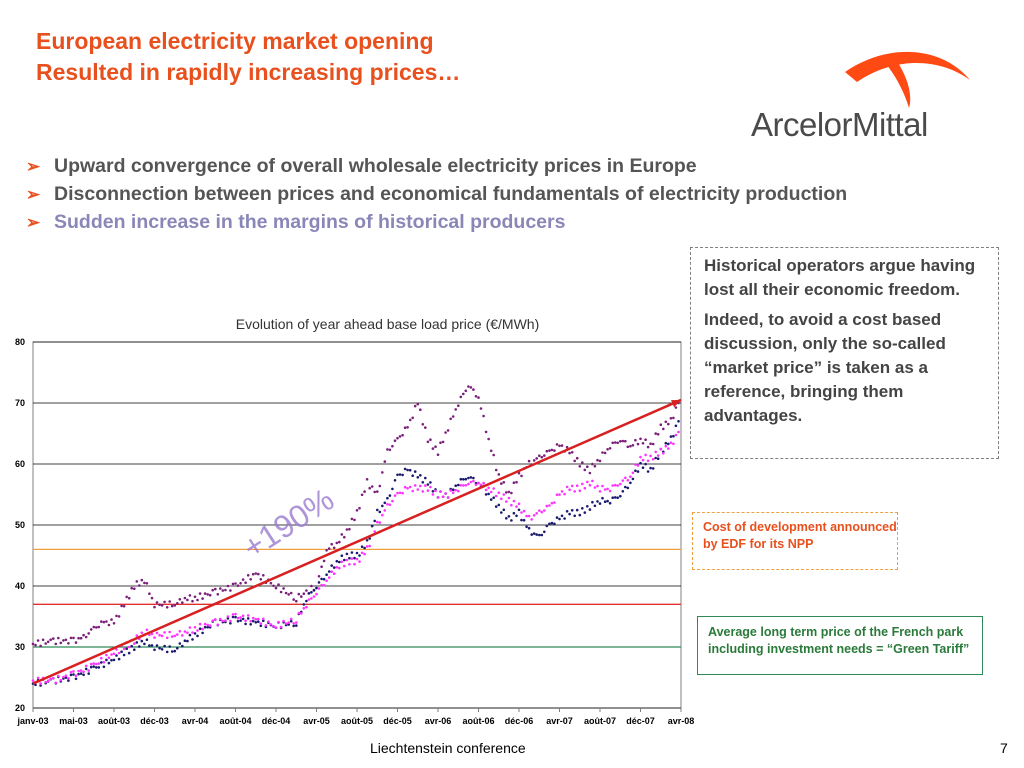 The height and width of the screenshot is (768, 1024). What do you see at coordinates (20, 647) in the screenshot?
I see `y-tick-label: 30` at bounding box center [20, 647].